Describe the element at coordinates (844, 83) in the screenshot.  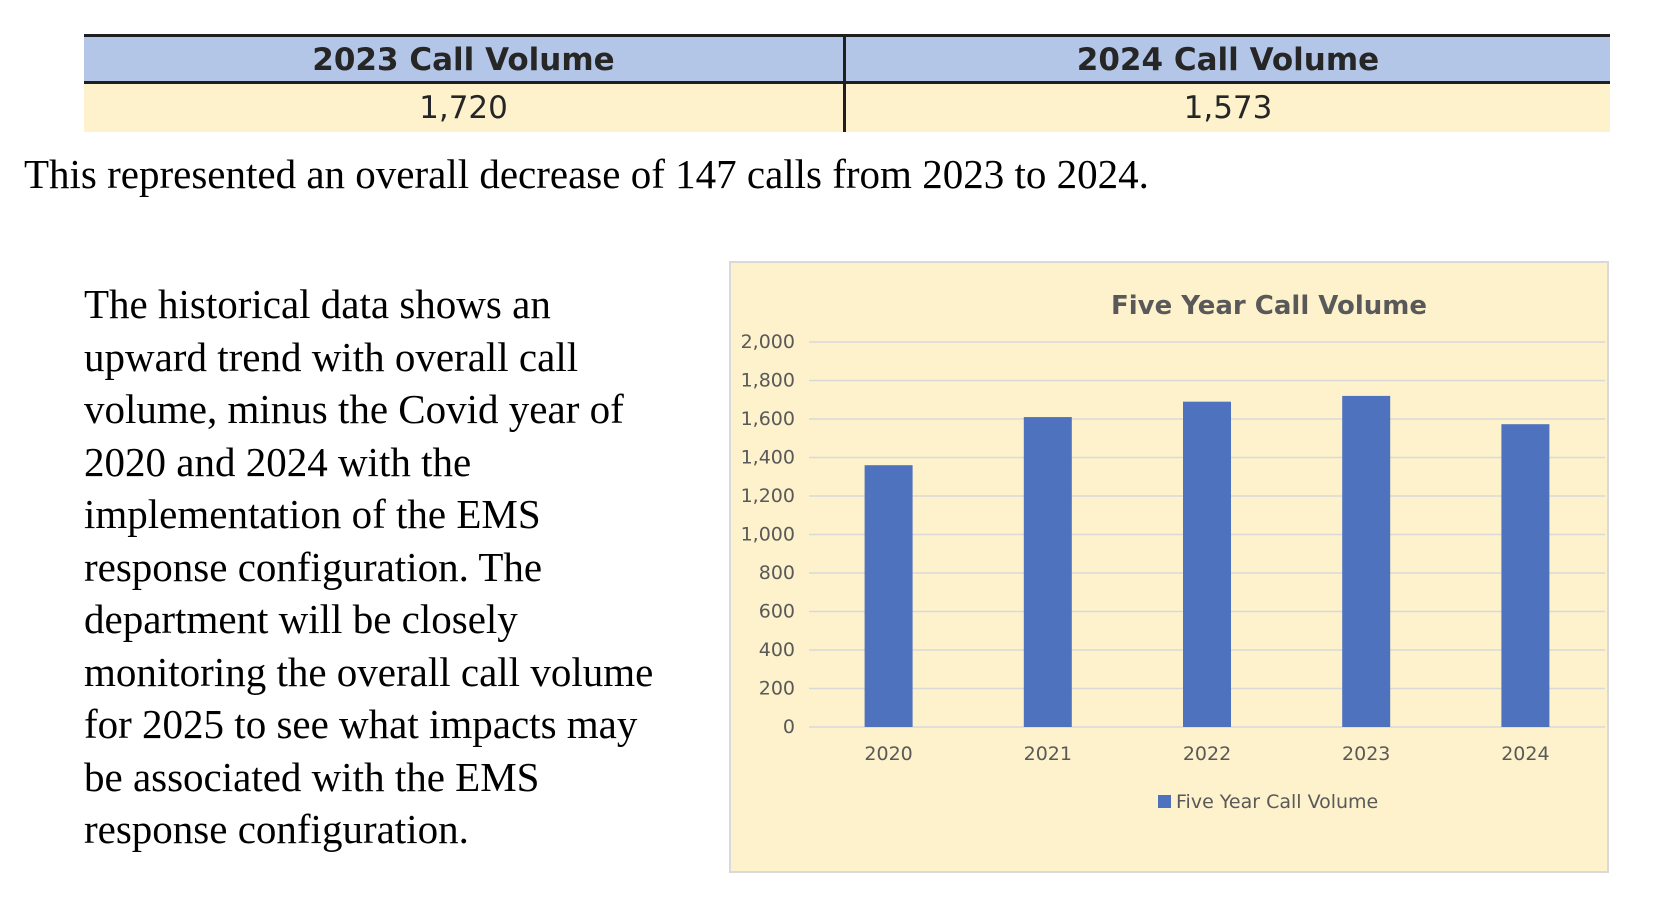
I see `table-column-divider` at that location.